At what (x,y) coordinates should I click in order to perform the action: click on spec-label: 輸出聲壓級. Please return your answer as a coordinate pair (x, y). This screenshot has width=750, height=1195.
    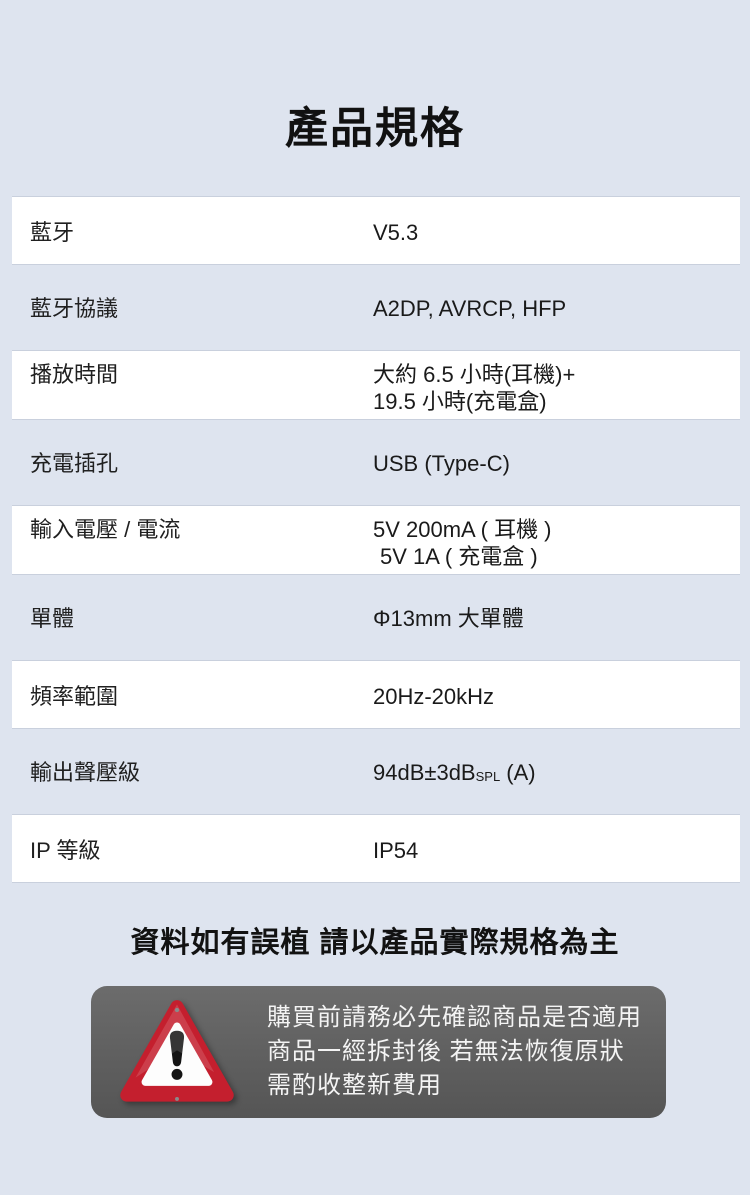
    Looking at the image, I should click on (85, 772).